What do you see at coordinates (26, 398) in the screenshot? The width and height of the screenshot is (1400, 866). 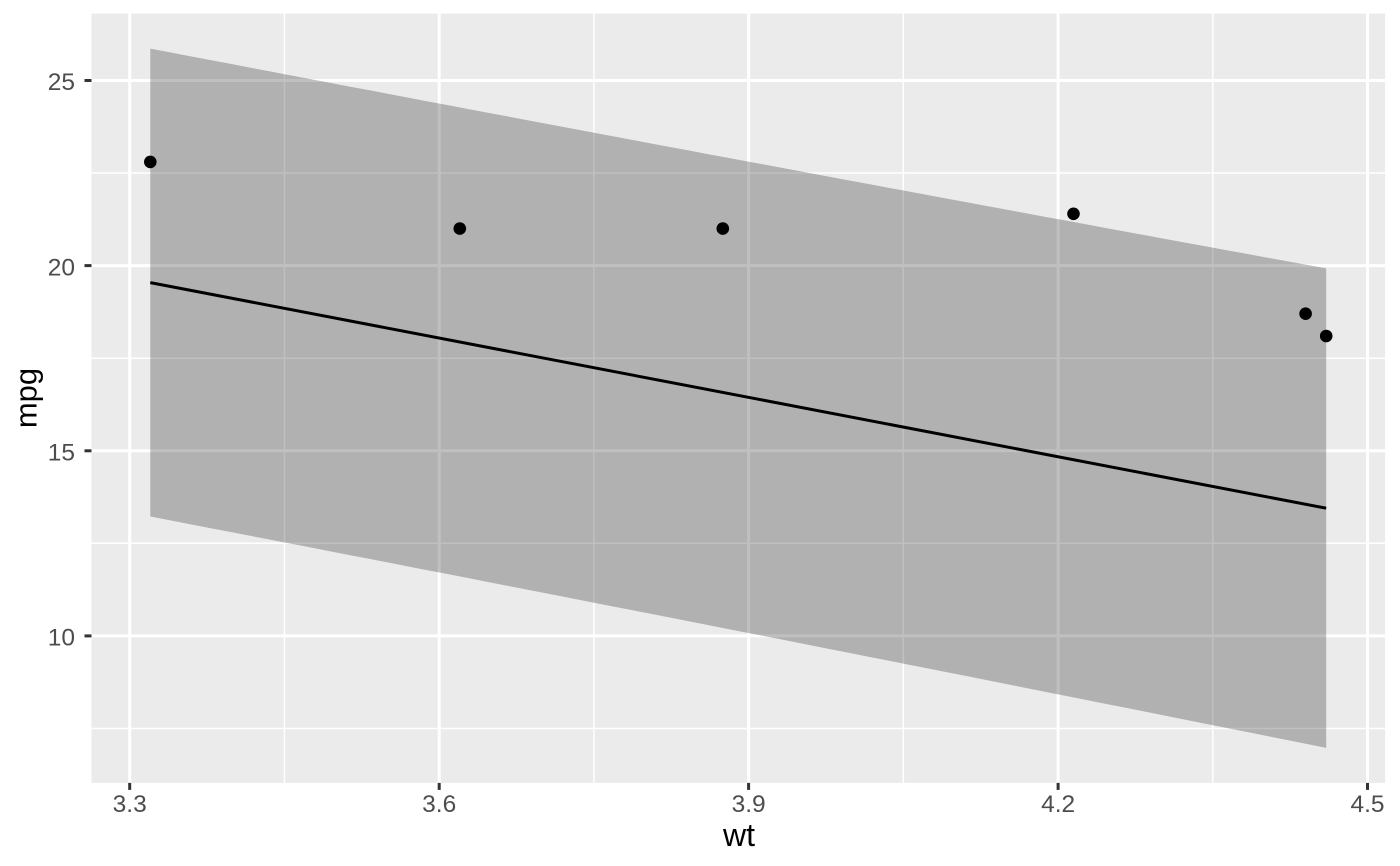 I see `svg-text: mpg` at bounding box center [26, 398].